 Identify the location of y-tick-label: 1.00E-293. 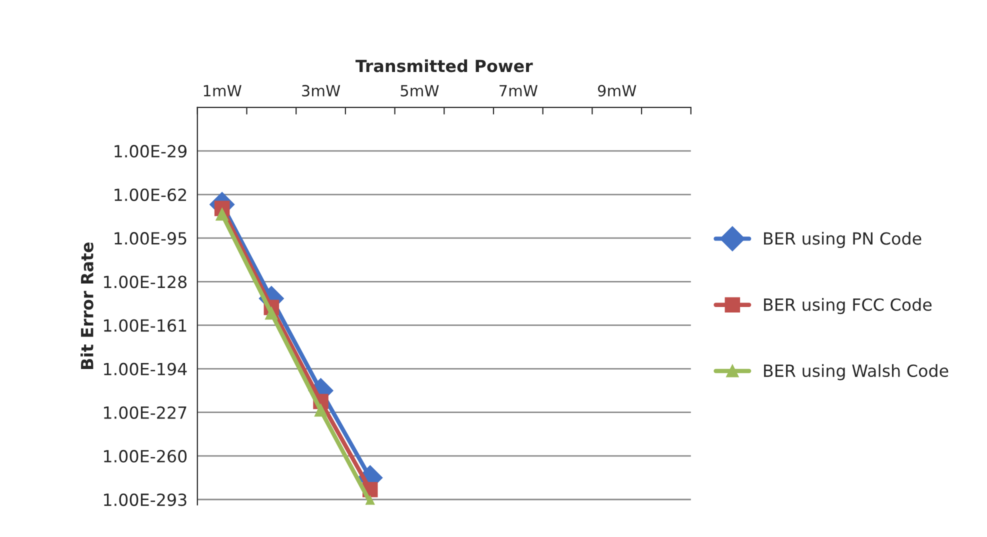
(145, 499).